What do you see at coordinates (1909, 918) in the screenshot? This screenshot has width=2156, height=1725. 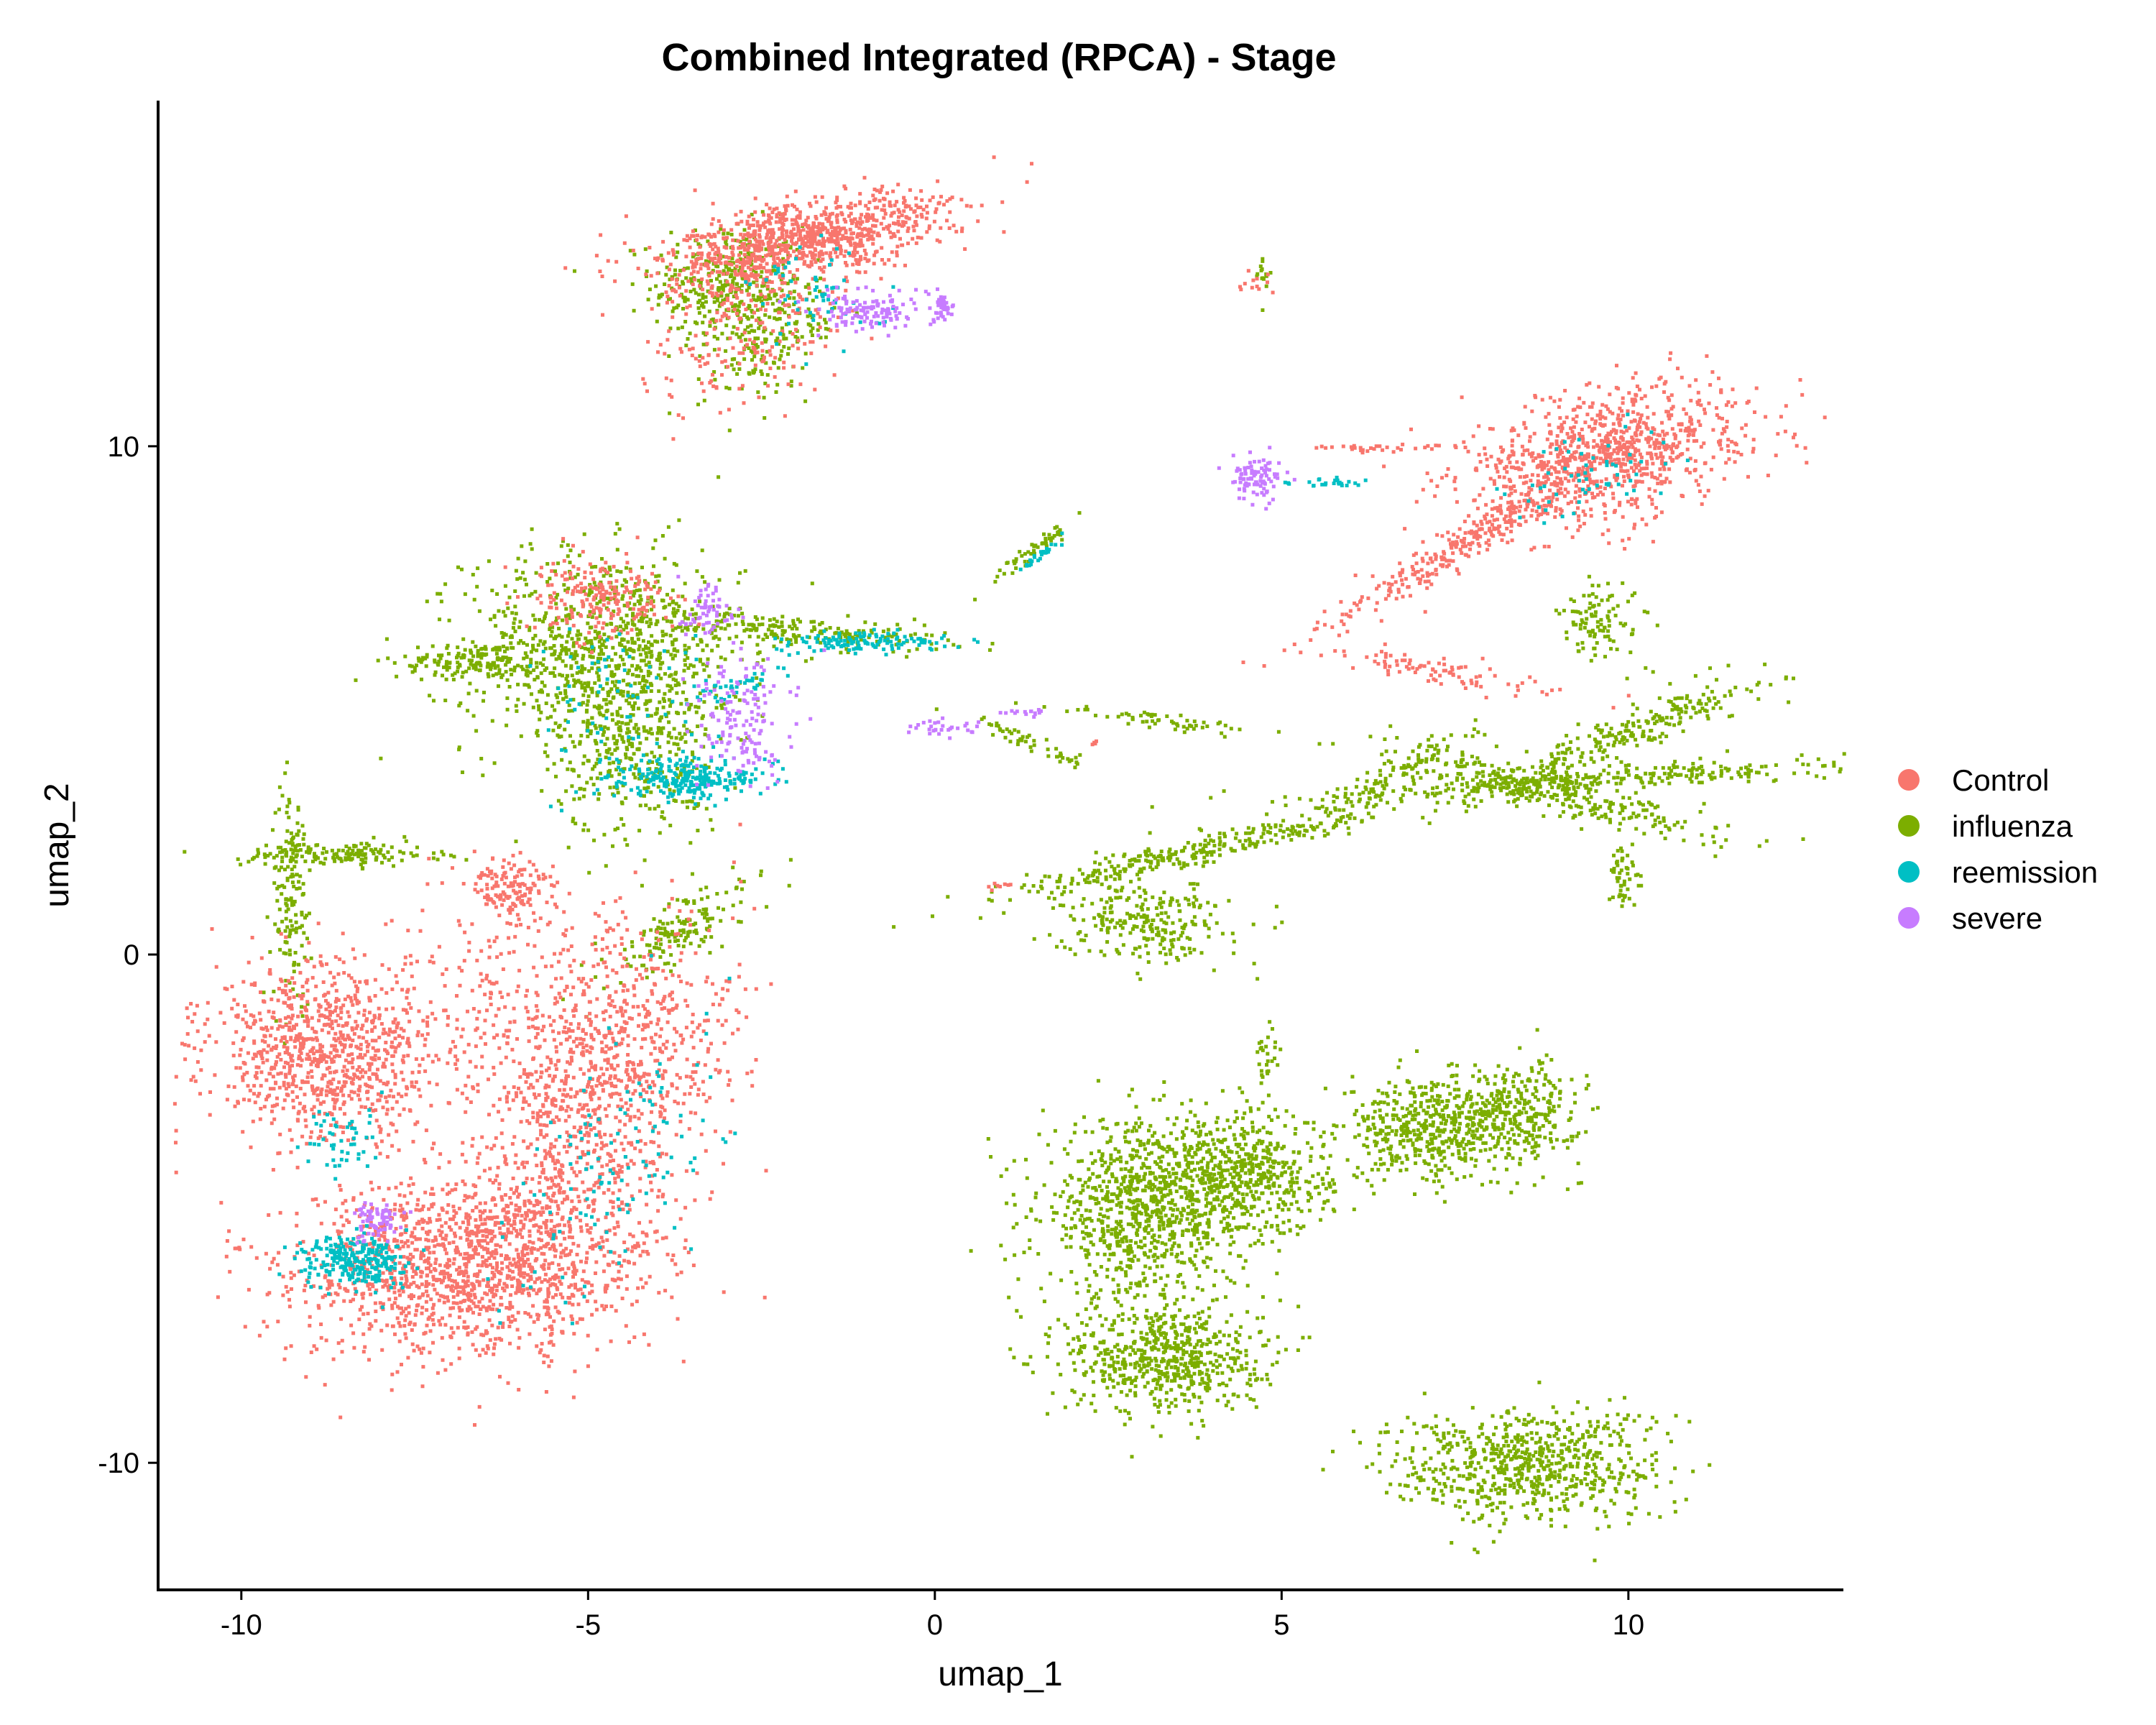 I see `legend-key-severe` at bounding box center [1909, 918].